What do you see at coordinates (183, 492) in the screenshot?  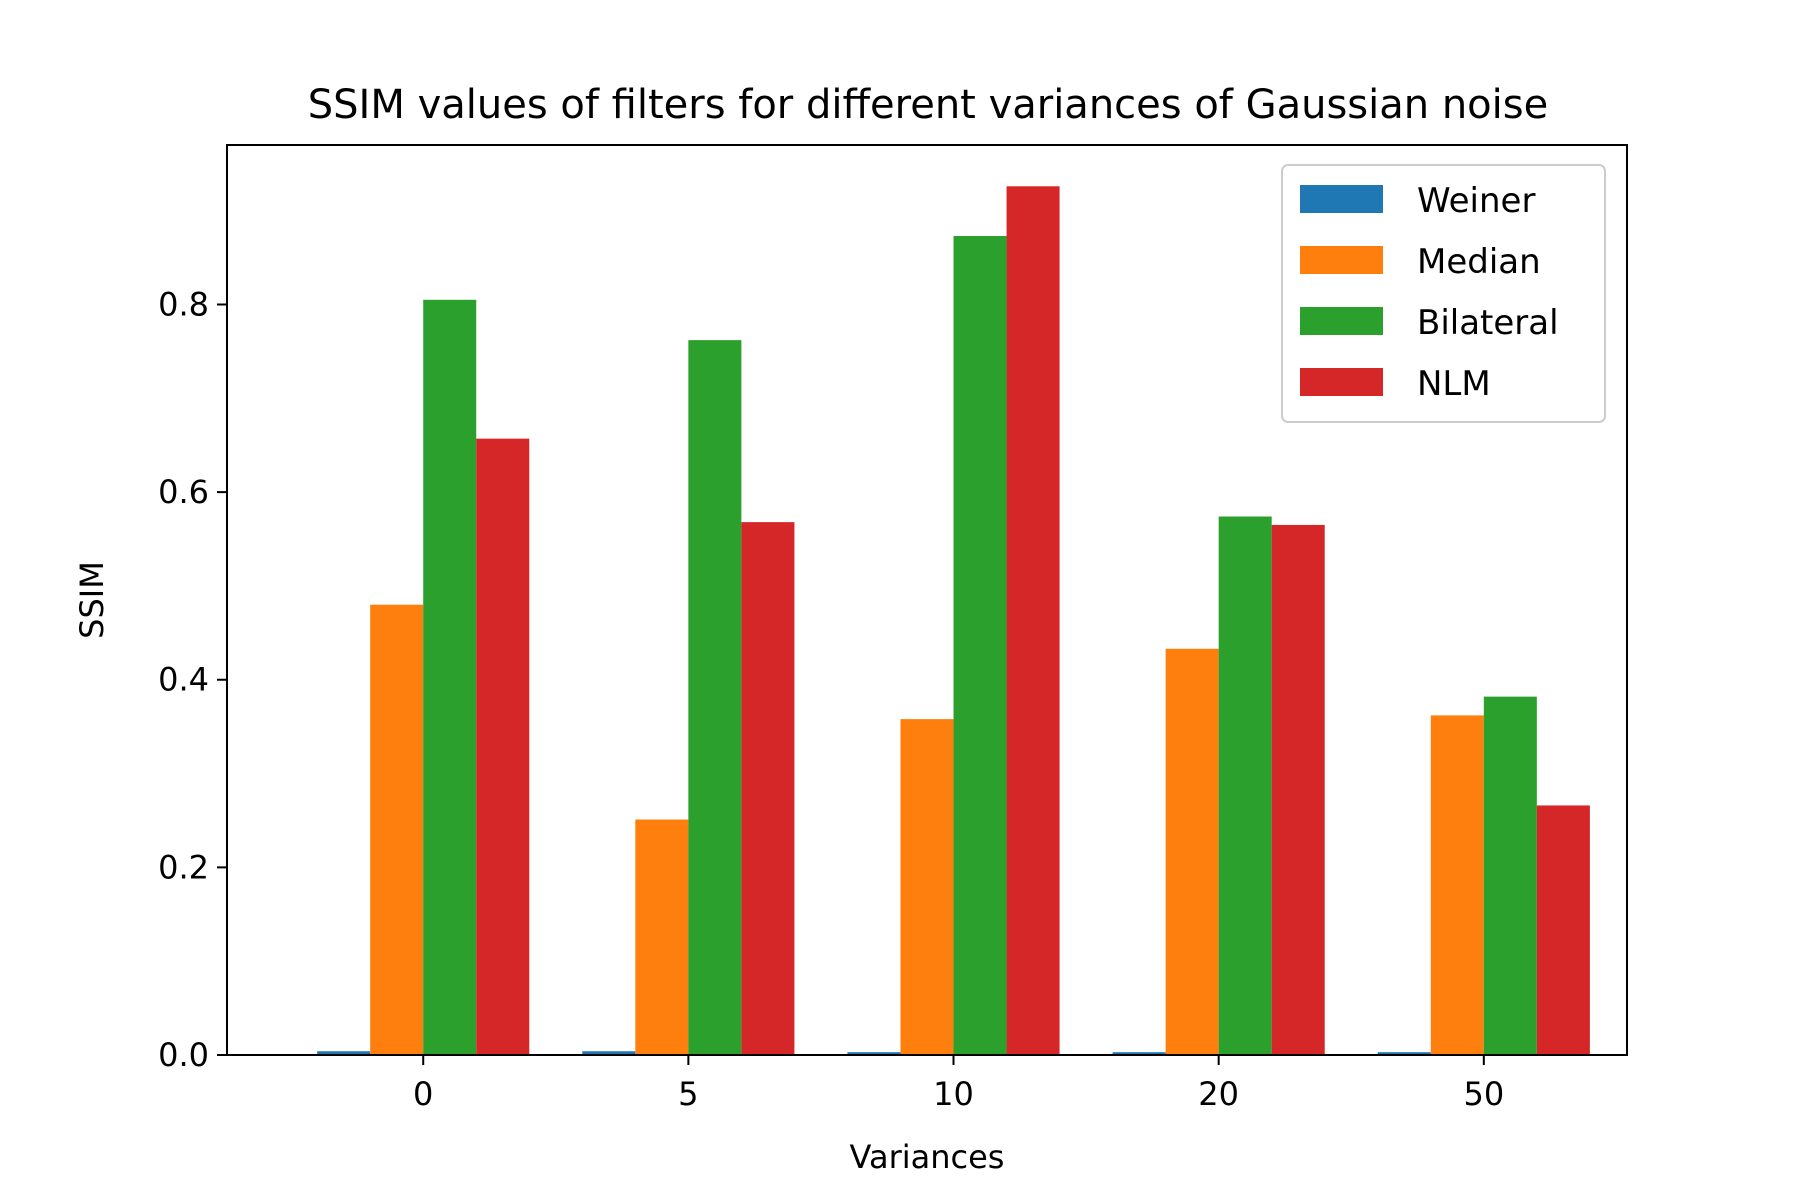 I see `y-tick-label: 0.6` at bounding box center [183, 492].